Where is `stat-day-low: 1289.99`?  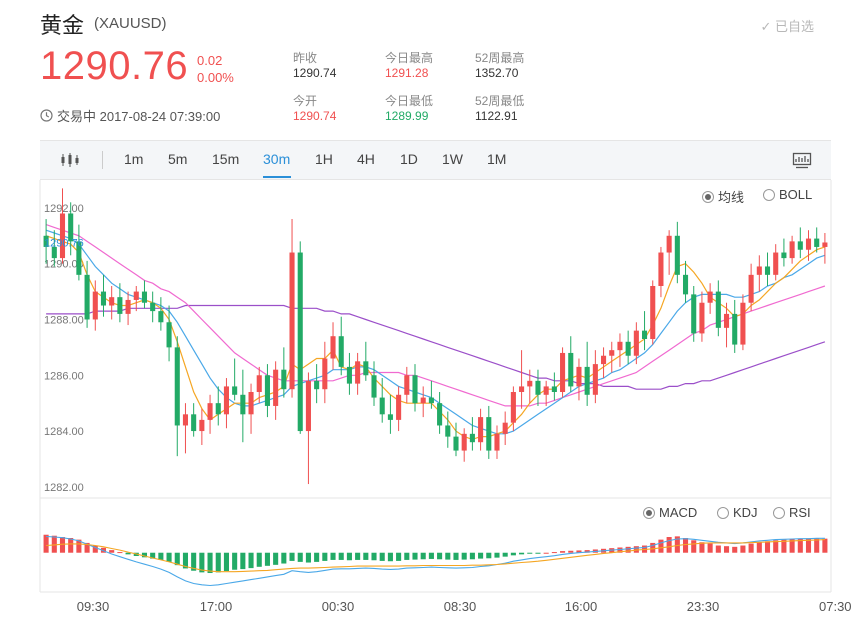 stat-day-low: 1289.99 is located at coordinates (407, 116).